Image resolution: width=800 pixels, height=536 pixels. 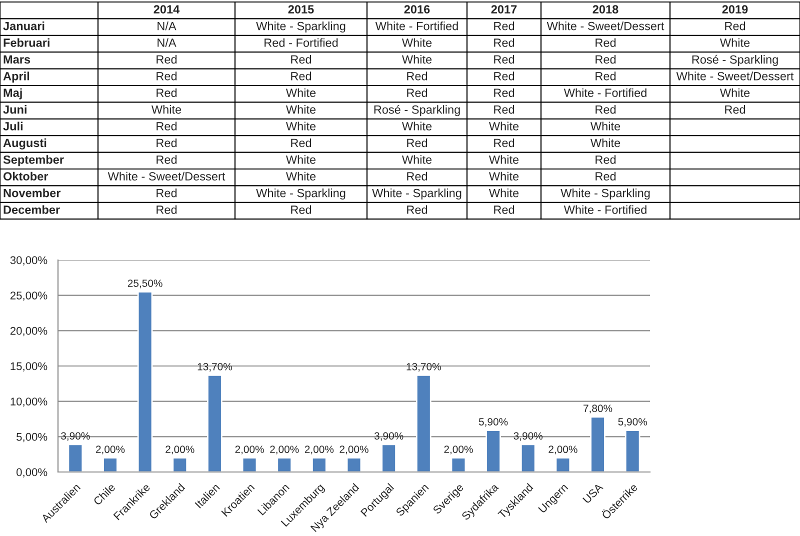 What do you see at coordinates (32, 209) in the screenshot?
I see `category-label: December` at bounding box center [32, 209].